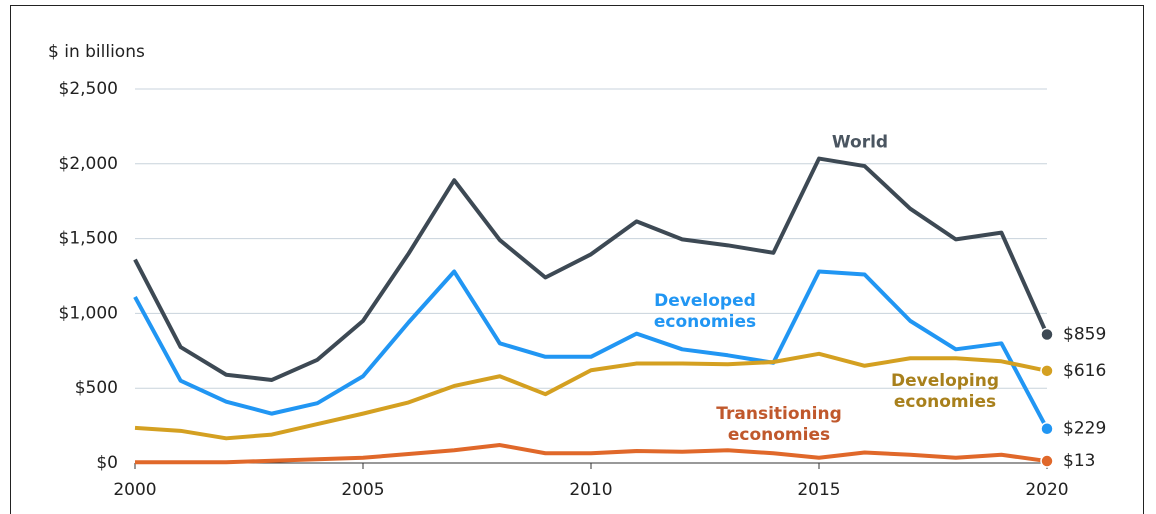  Describe the element at coordinates (88, 239) in the screenshot. I see `y-tick-label: $1,500` at that location.